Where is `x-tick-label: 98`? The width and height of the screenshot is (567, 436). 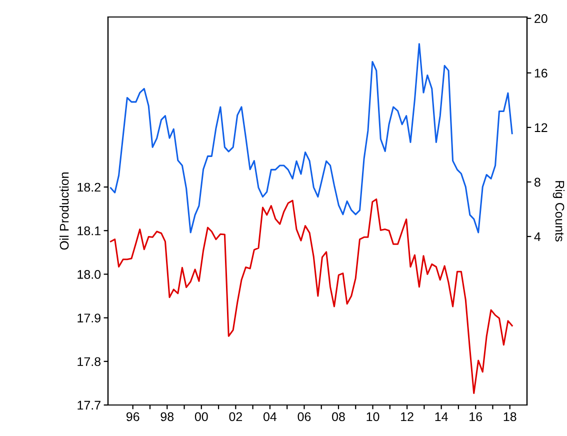 x-tick-label: 98 is located at coordinates (167, 417).